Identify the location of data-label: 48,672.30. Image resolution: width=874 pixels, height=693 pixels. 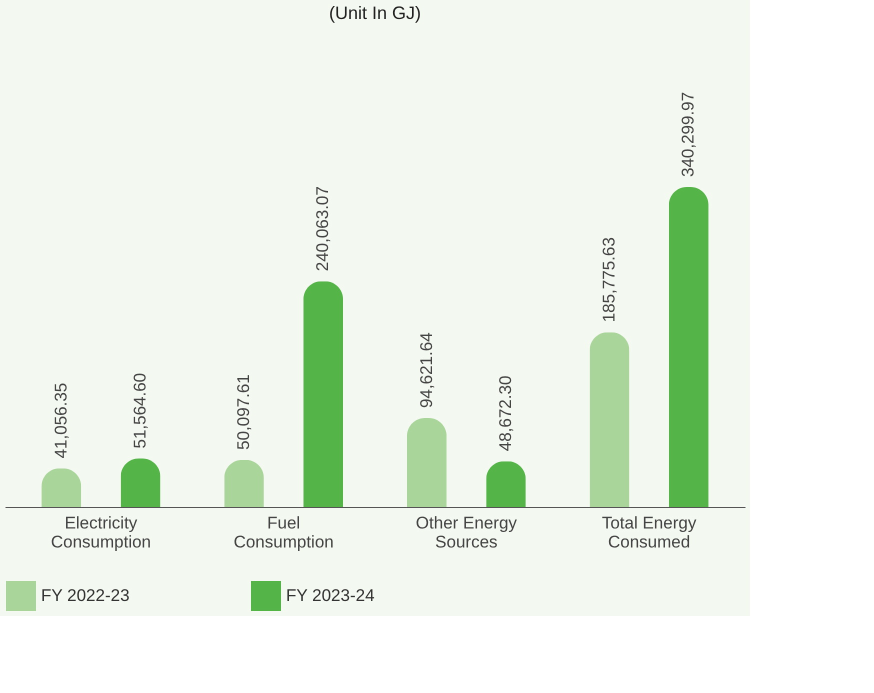
(505, 414).